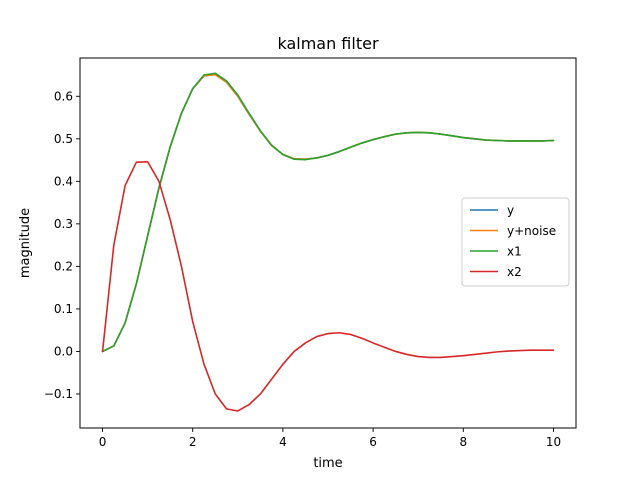 This screenshot has height=484, width=640. I want to click on legend-label: x2, so click(514, 272).